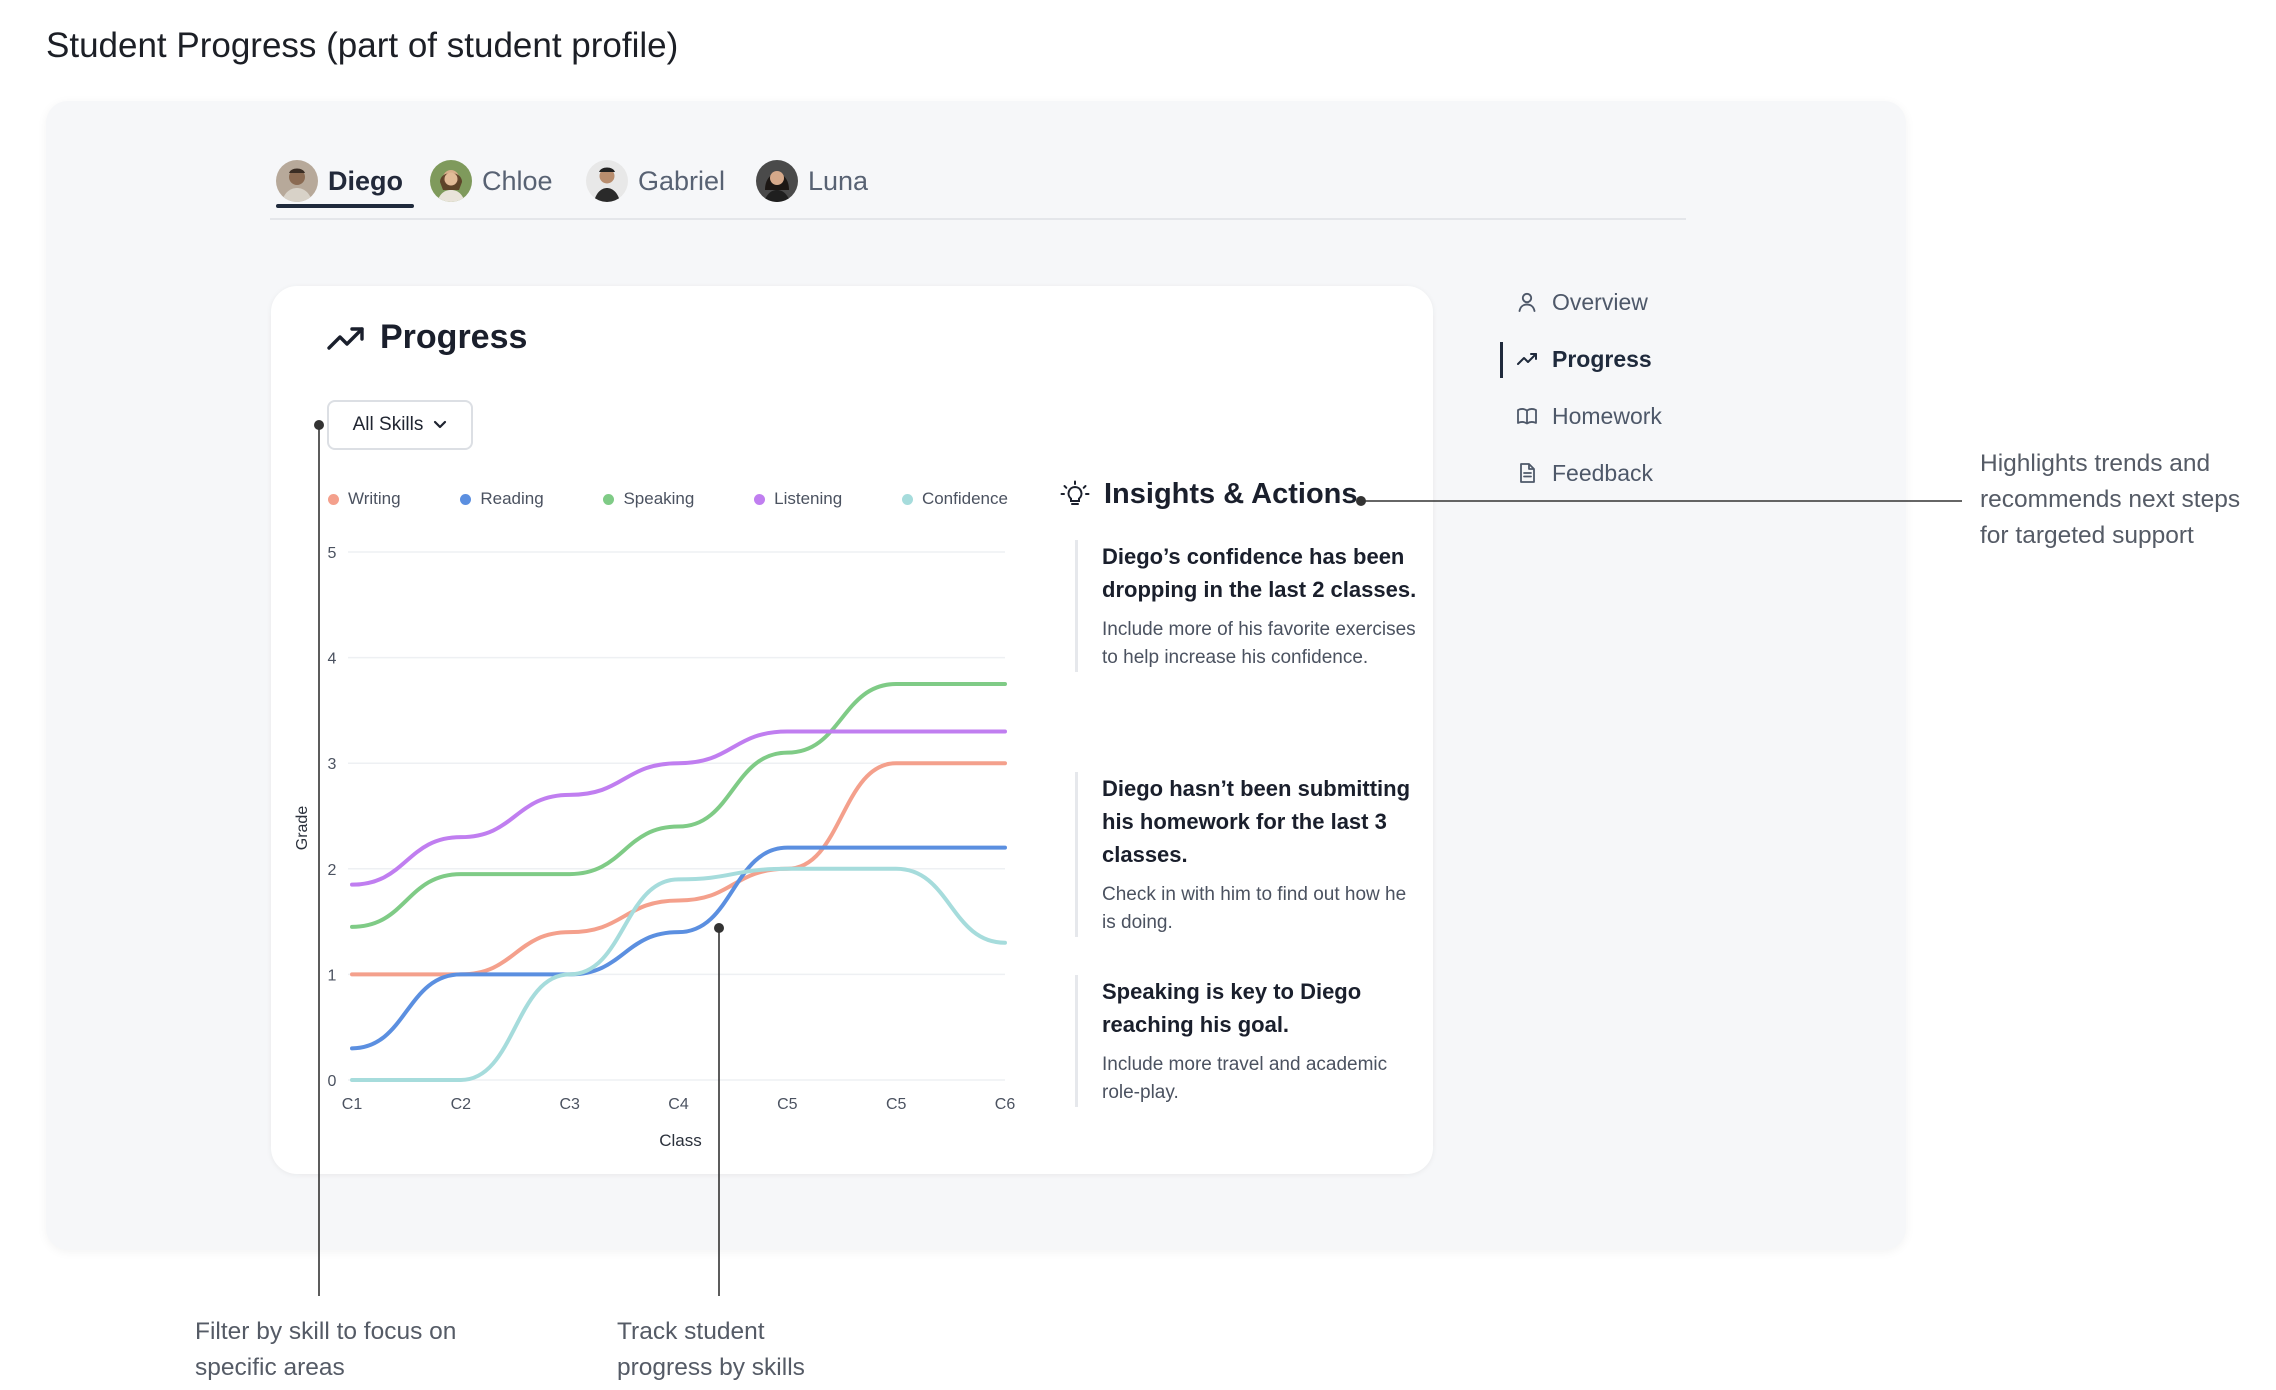 This screenshot has height=1390, width=2276. Describe the element at coordinates (332, 764) in the screenshot. I see `y-tick-label: 3` at that location.